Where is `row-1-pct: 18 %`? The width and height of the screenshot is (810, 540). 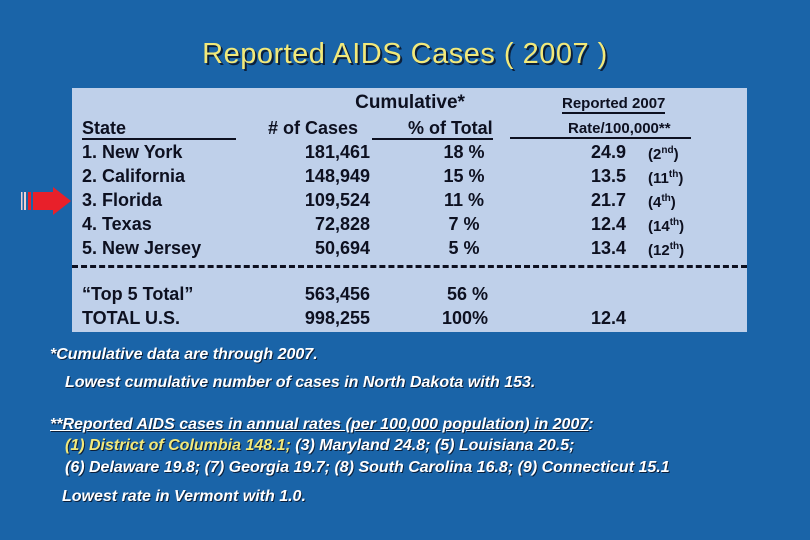
row-1-pct: 18 % is located at coordinates (464, 152).